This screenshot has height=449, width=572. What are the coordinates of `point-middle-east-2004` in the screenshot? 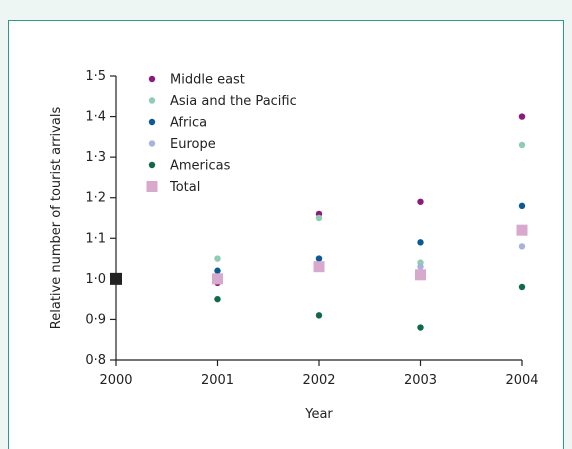 It's located at (522, 116).